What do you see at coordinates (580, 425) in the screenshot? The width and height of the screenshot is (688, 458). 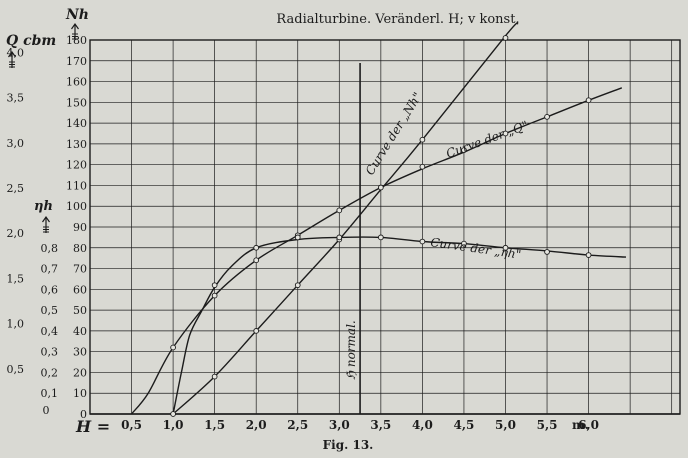 I see `x-axis-unit: m.` at bounding box center [580, 425].